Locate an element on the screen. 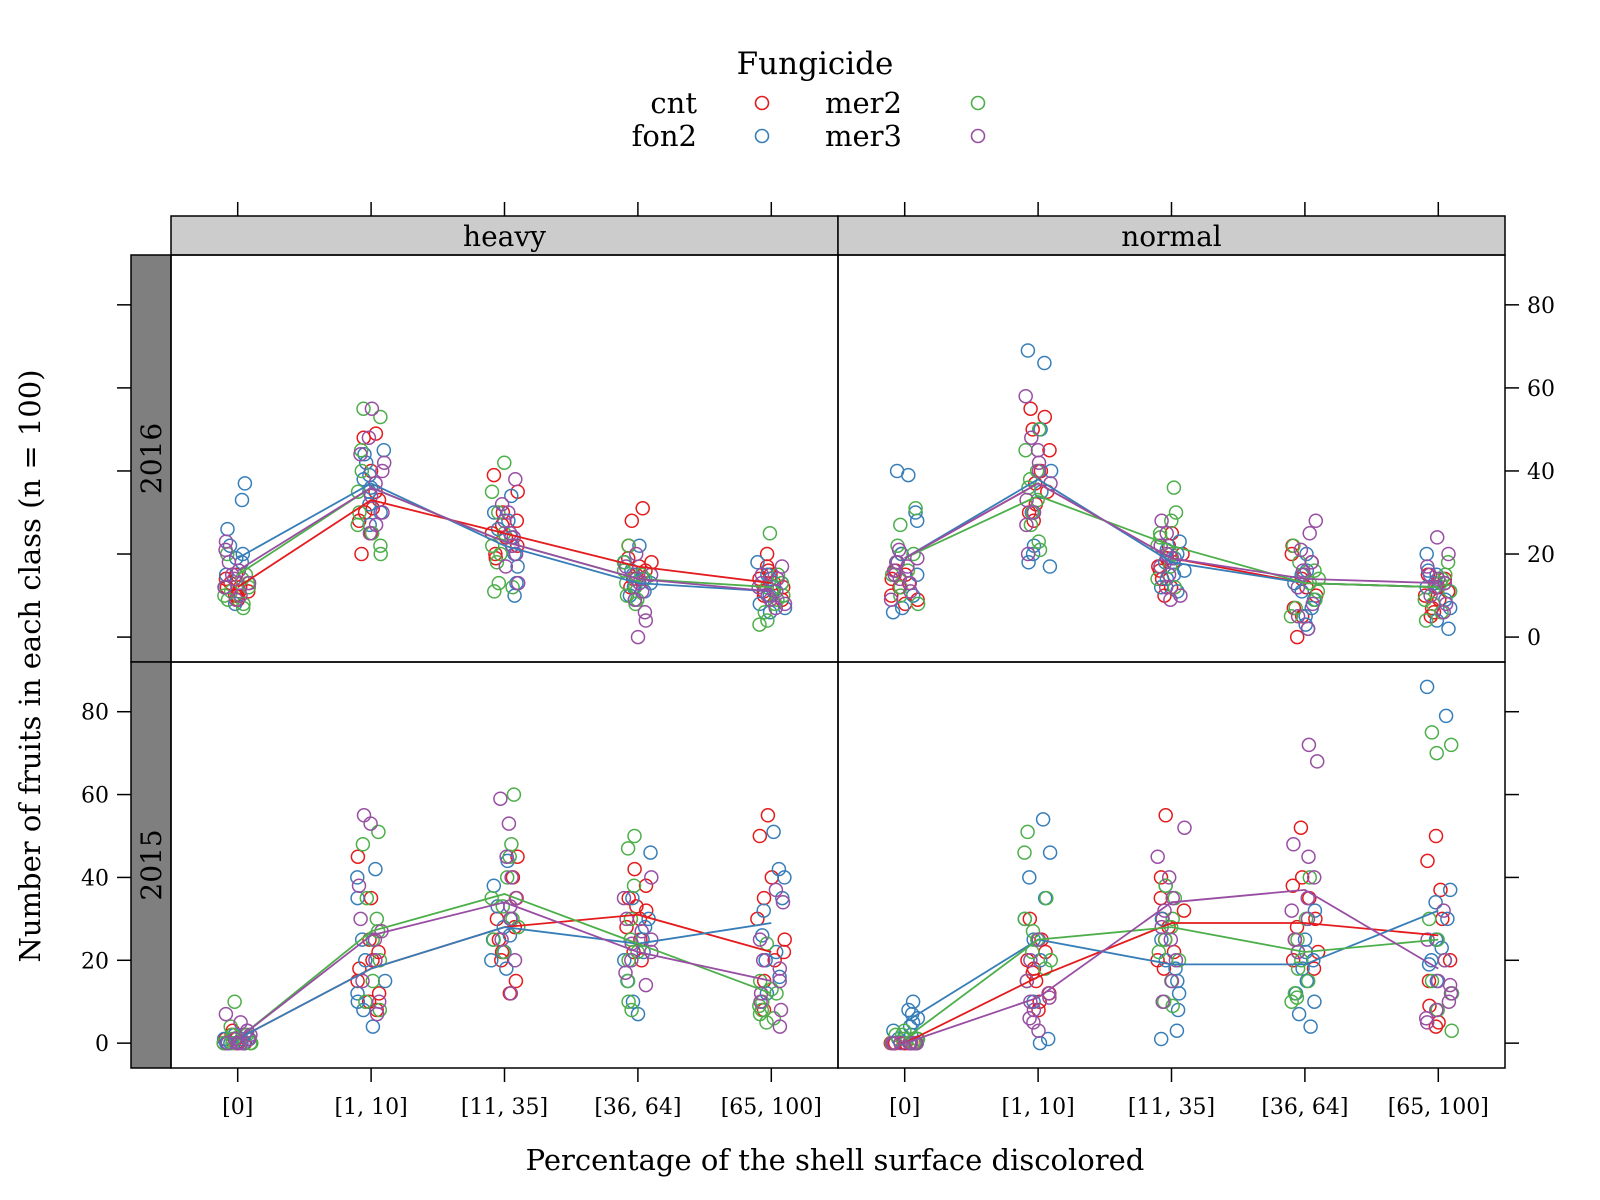 The image size is (1600, 1200). y-tick-label-left: 80 is located at coordinates (95, 713).